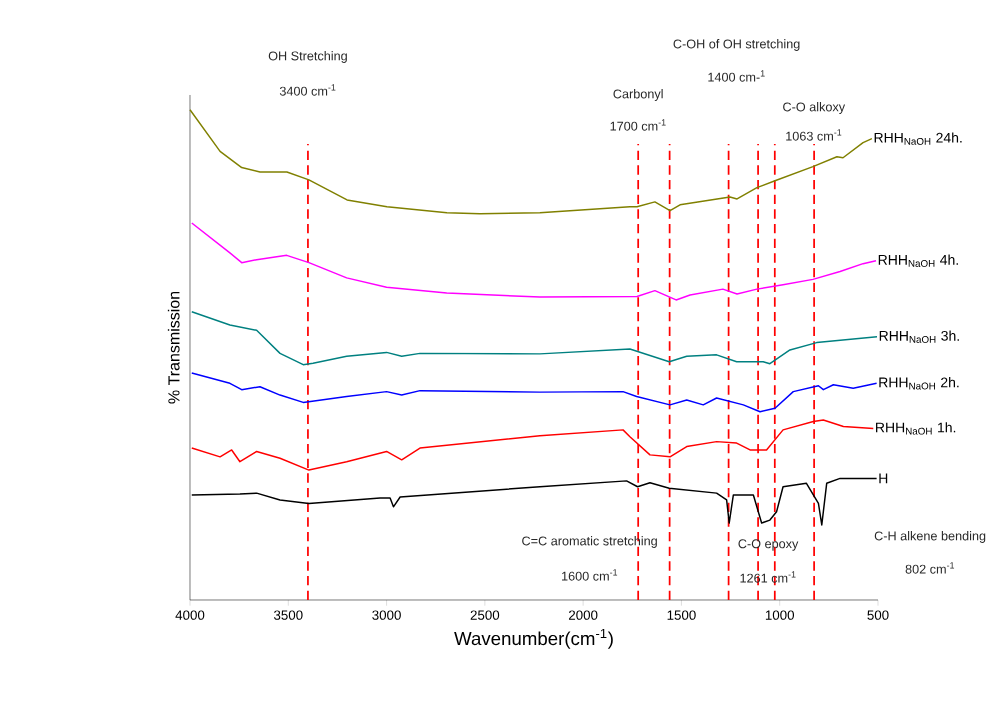  I want to click on text: 802 cm$^{-1}$, so click(930, 568).